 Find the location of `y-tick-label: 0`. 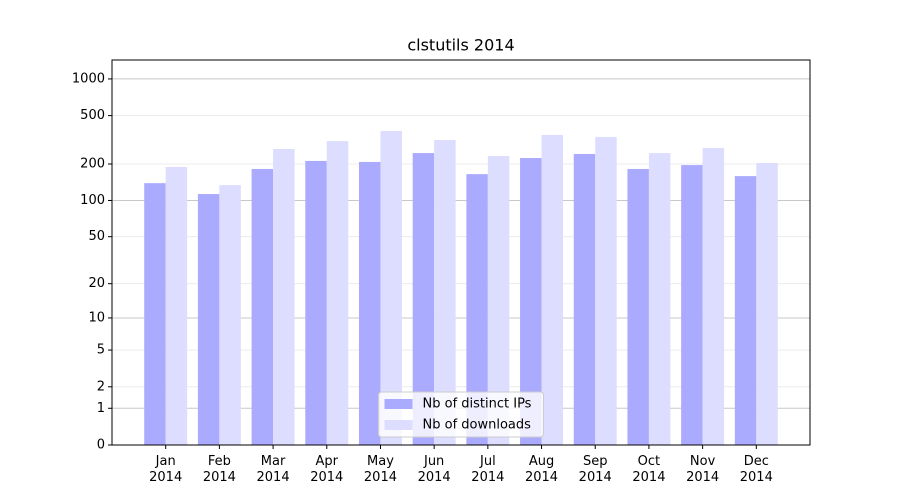

y-tick-label: 0 is located at coordinates (101, 445).